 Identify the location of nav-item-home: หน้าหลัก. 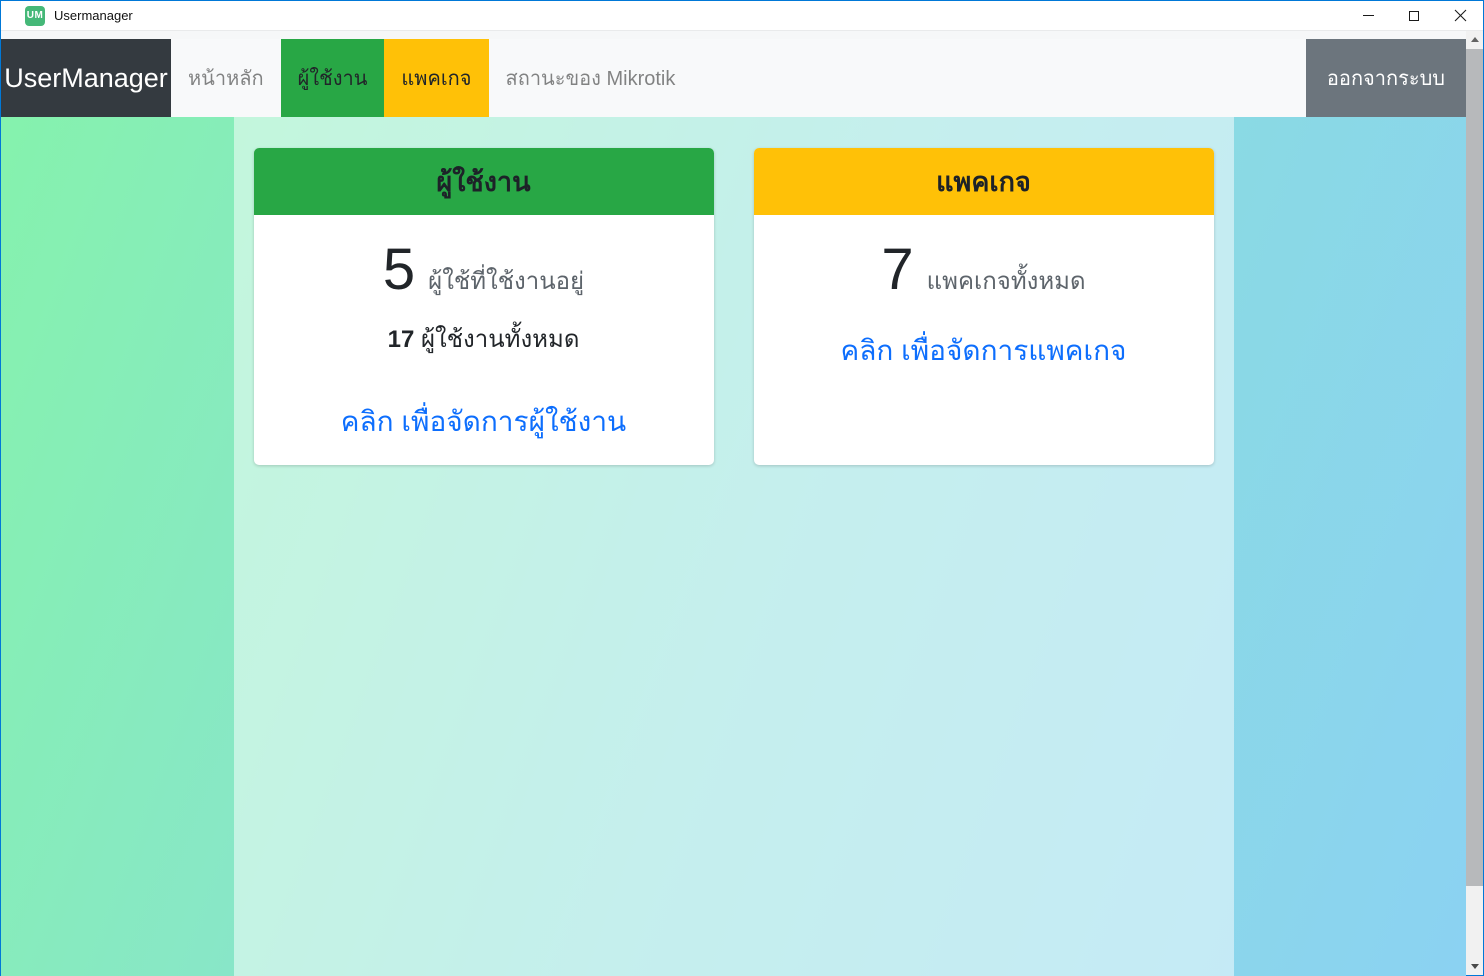
(226, 79).